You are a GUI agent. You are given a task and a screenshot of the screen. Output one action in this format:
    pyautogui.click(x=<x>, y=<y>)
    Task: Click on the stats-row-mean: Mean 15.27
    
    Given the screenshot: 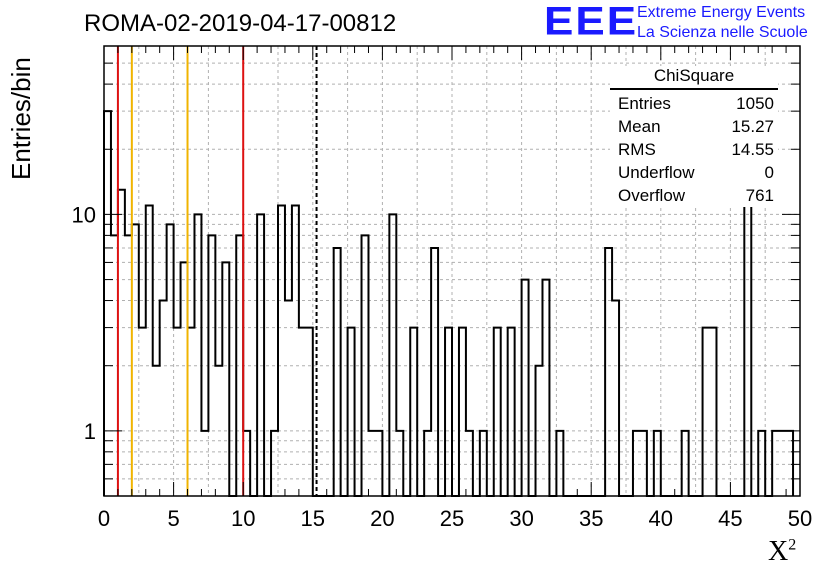 What is the action you would take?
    pyautogui.click(x=696, y=126)
    